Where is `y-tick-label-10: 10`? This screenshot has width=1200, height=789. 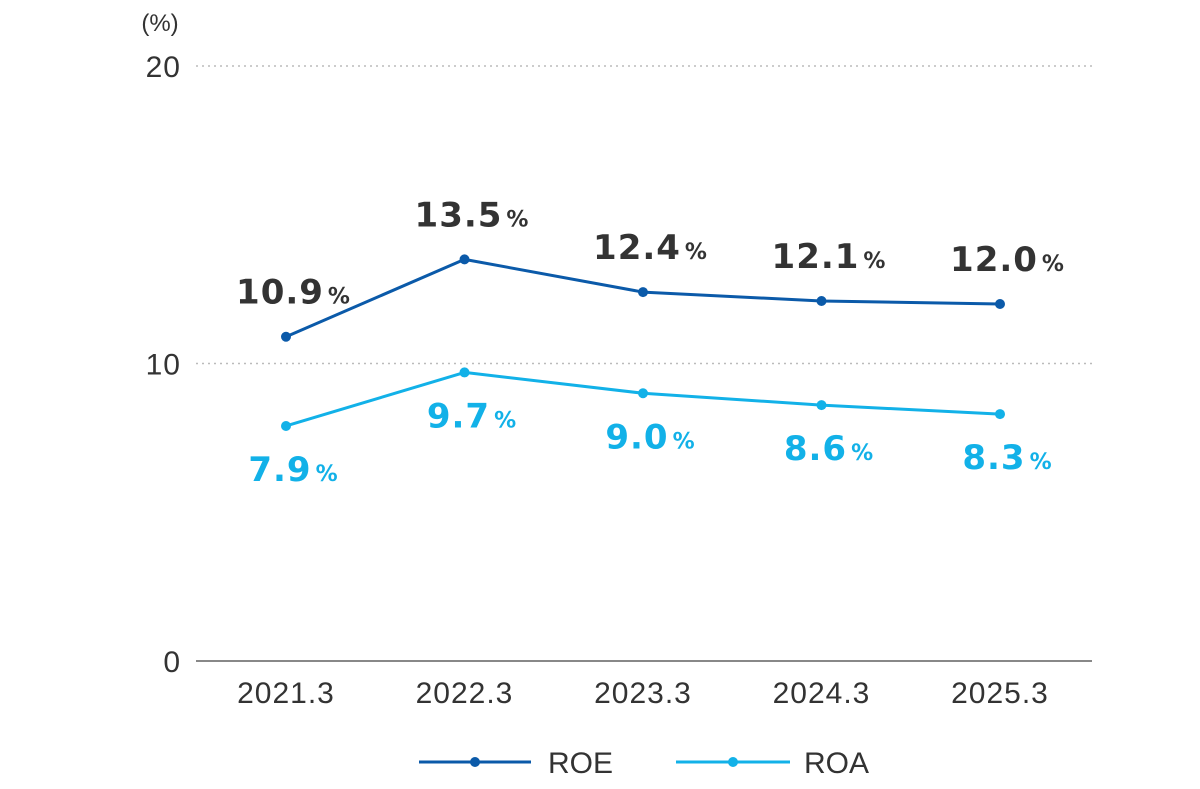 y-tick-label-10: 10 is located at coordinates (163, 365).